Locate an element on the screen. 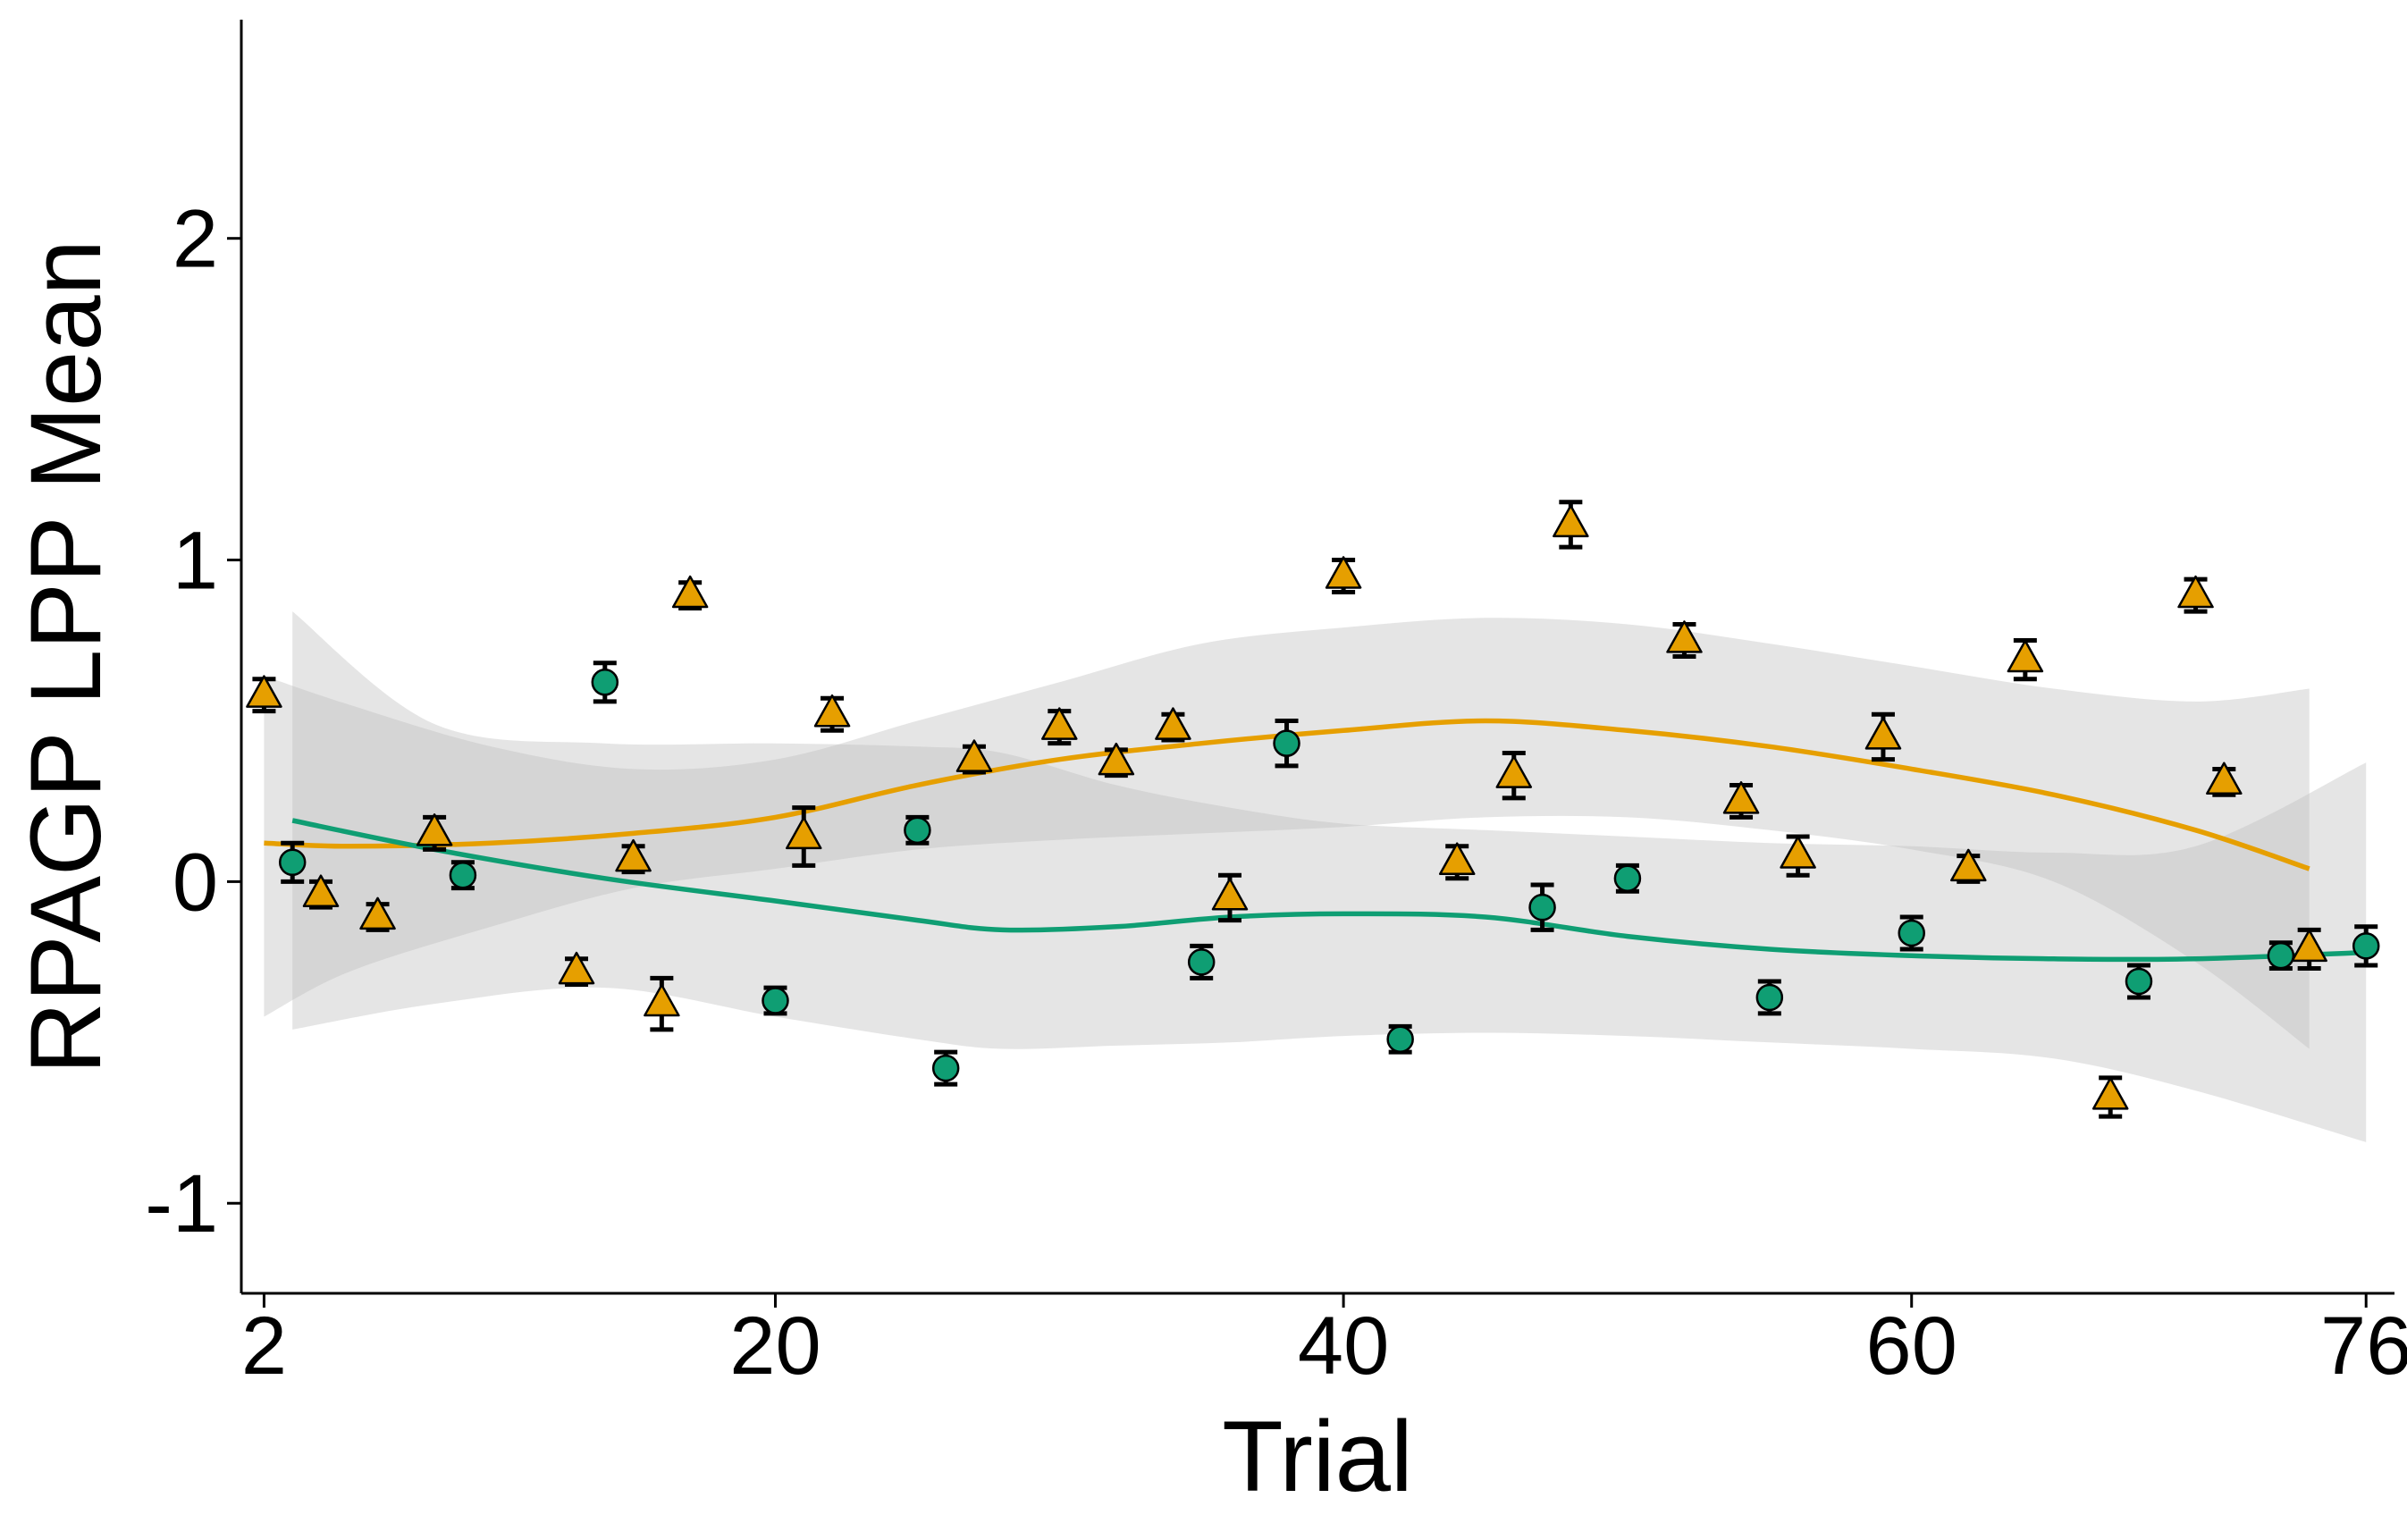  x-tick-label: 2 is located at coordinates (264, 1346).